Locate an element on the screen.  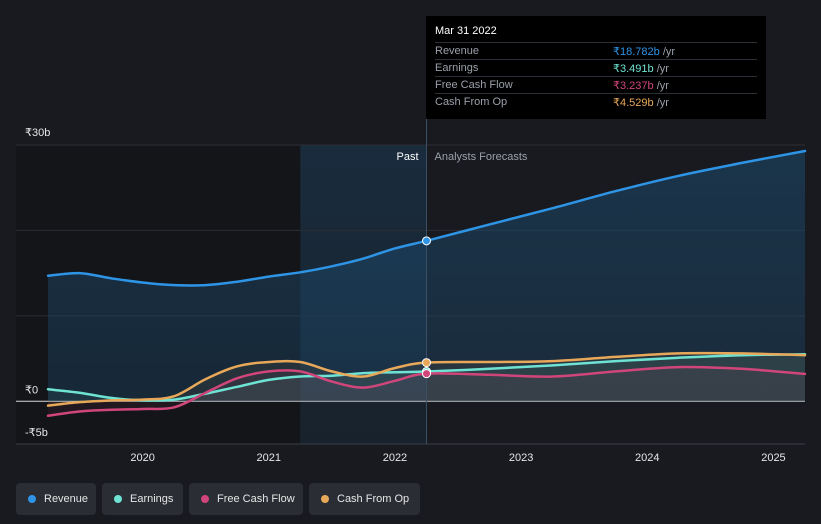
tooltip-value: ₹4.529b /yr is located at coordinates (641, 103).